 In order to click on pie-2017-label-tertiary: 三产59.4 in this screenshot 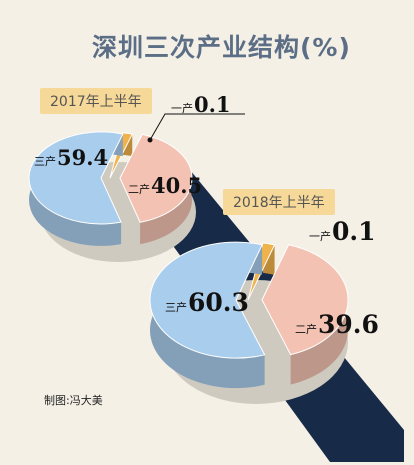, I will do `click(71, 157)`.